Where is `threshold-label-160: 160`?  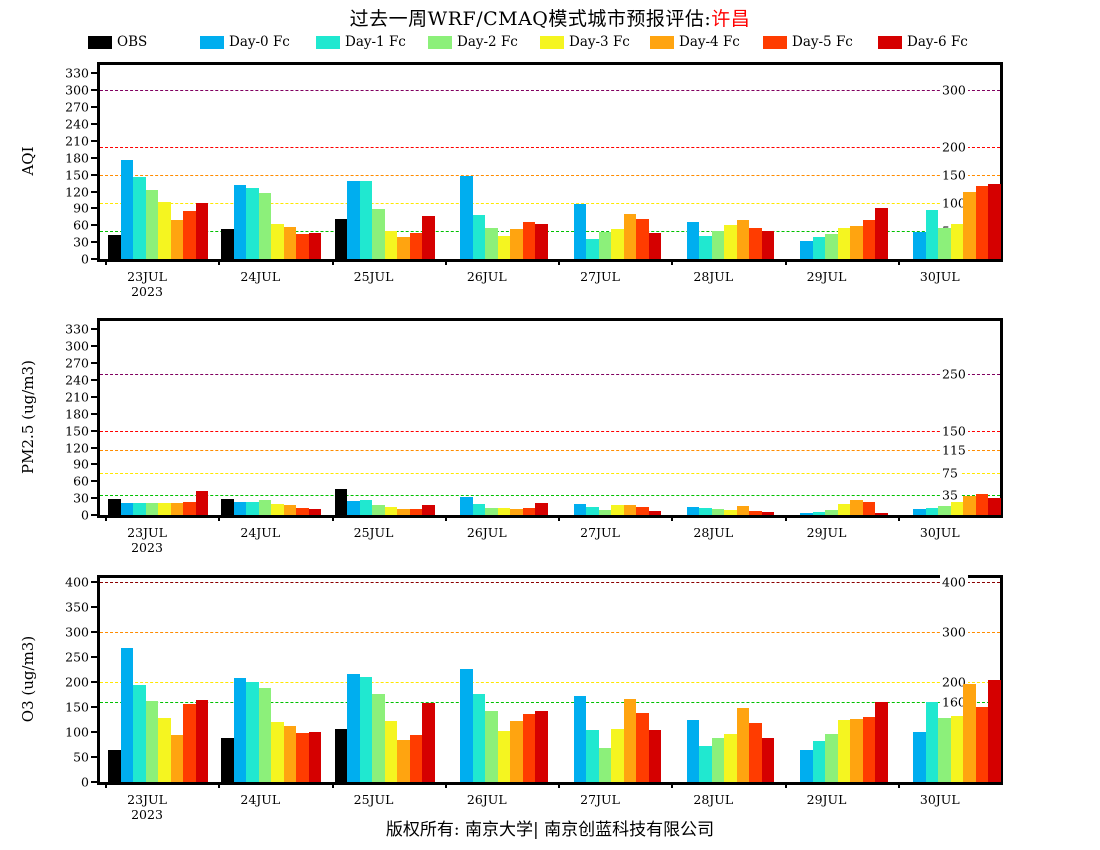
threshold-label-160: 160 is located at coordinates (954, 702).